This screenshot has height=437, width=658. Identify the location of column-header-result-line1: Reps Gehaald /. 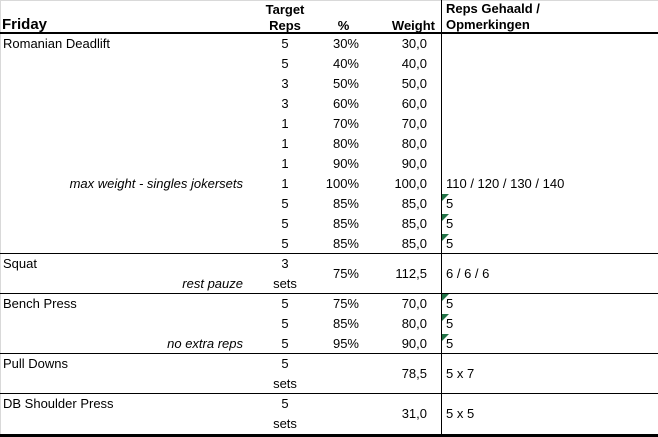
(493, 8).